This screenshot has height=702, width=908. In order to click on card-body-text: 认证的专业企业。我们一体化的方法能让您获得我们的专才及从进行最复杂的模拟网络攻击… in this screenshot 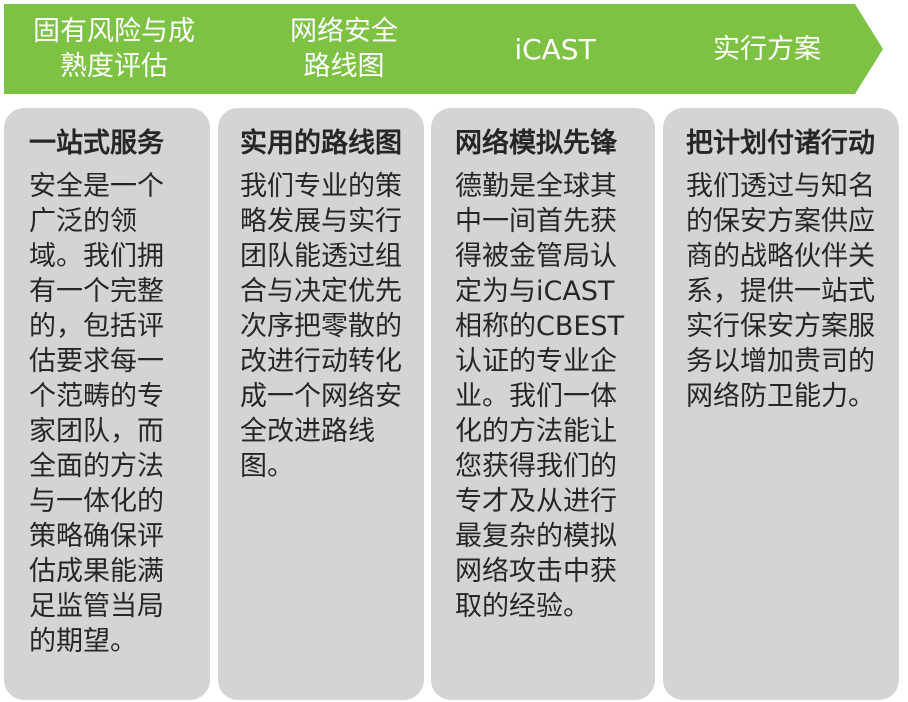, I will do `click(536, 484)`.